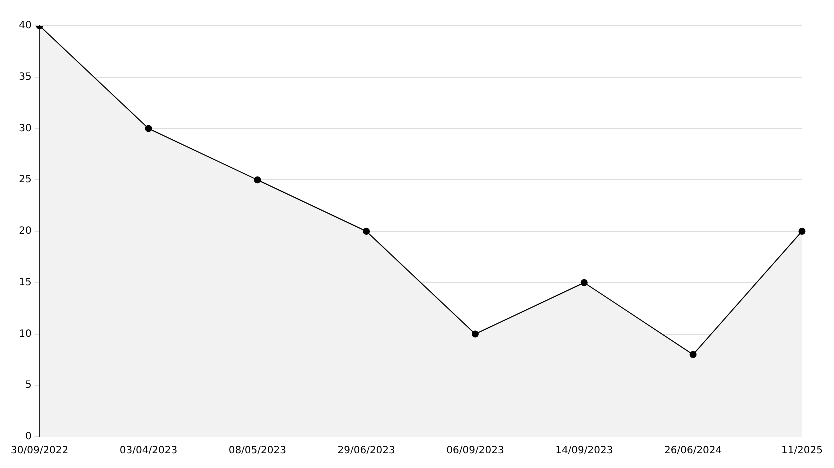 Image resolution: width=834 pixels, height=468 pixels. Describe the element at coordinates (149, 451) in the screenshot. I see `x-tick-label: 03/04/2023` at that location.